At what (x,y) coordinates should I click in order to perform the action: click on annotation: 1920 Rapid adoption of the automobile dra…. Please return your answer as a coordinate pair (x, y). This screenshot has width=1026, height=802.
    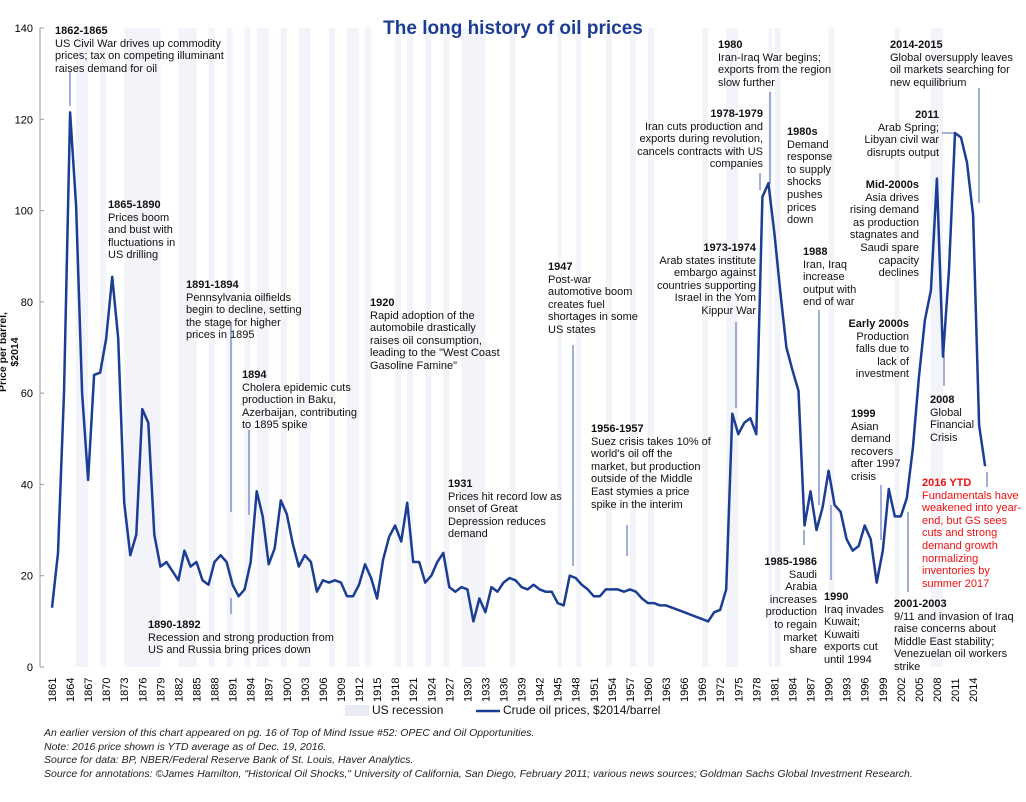
    Looking at the image, I should click on (435, 334).